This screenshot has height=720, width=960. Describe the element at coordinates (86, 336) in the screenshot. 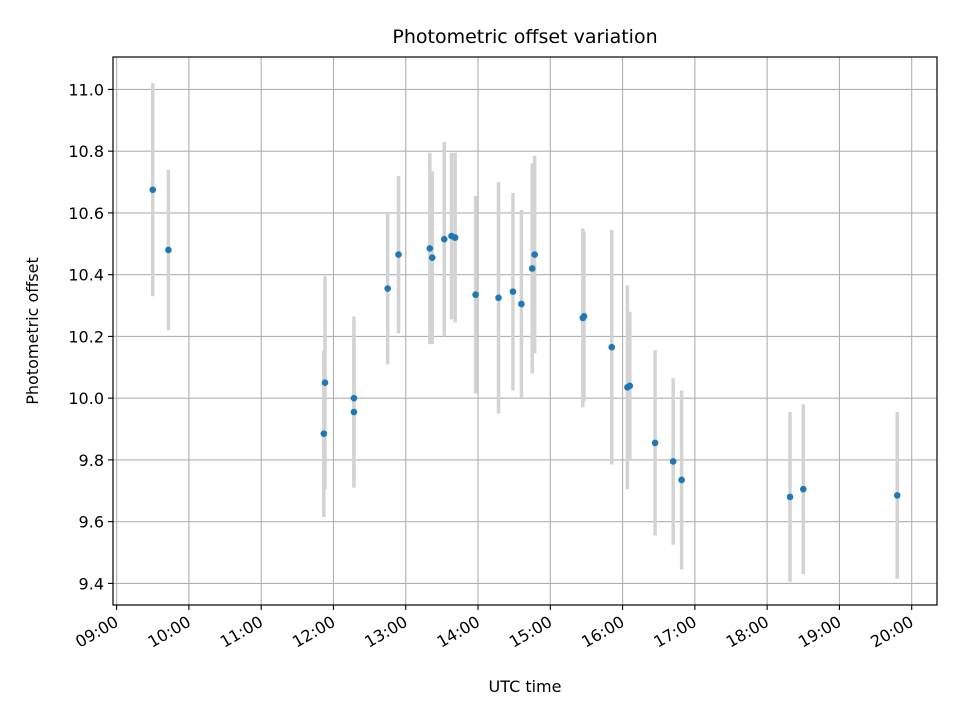

I see `y-tick-label: 10.2` at that location.